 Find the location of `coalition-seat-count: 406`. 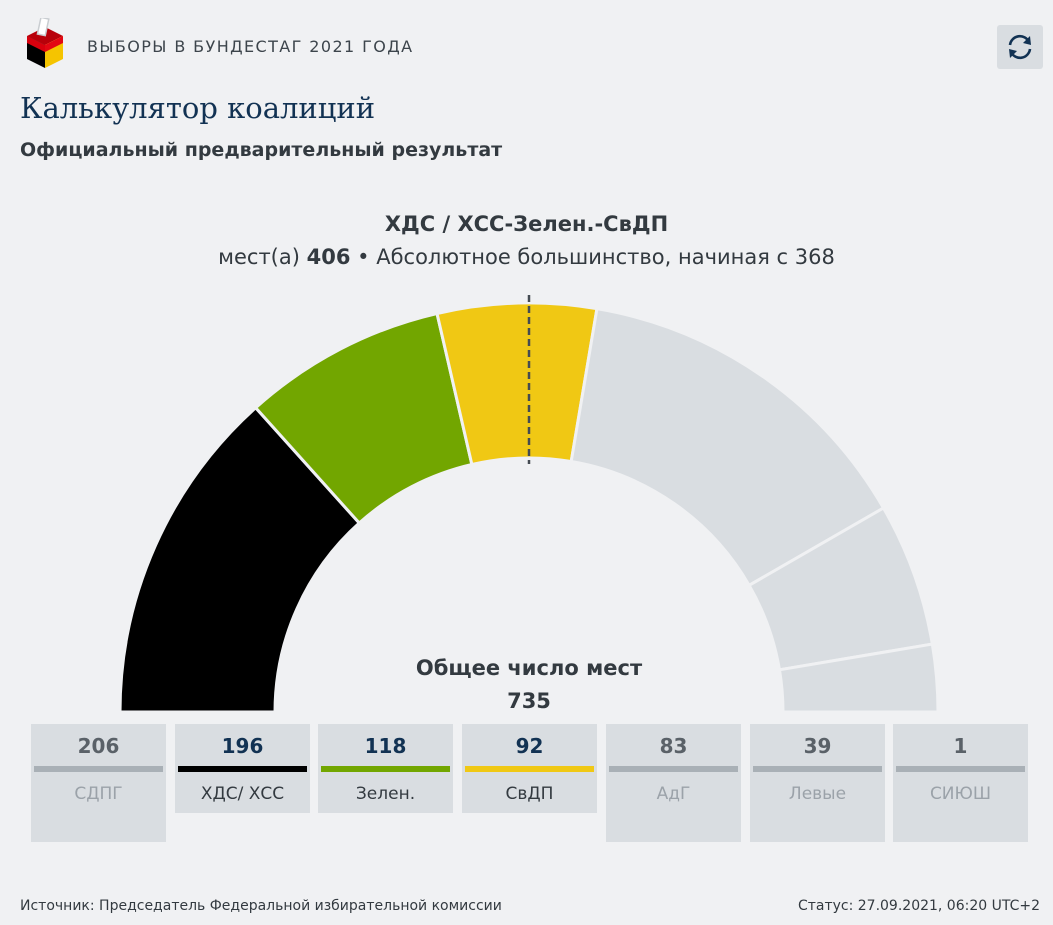

coalition-seat-count: 406 is located at coordinates (328, 257).